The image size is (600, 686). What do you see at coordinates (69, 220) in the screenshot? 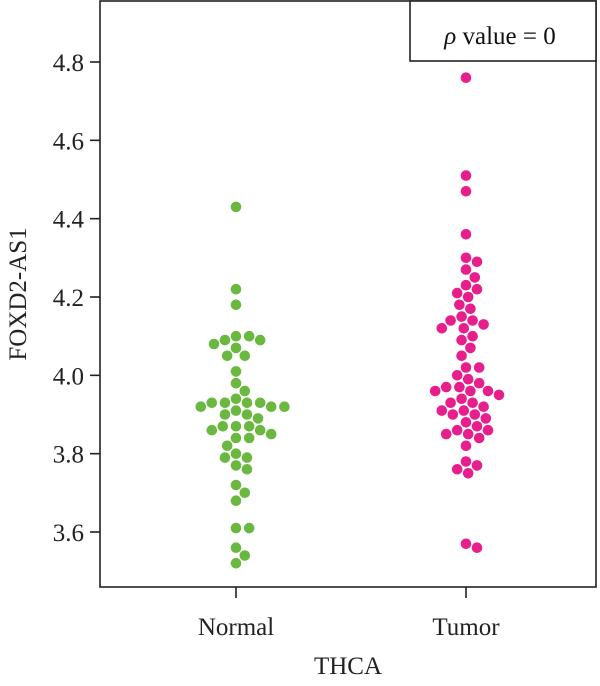
I see `y-tick-label: 4.4` at bounding box center [69, 220].